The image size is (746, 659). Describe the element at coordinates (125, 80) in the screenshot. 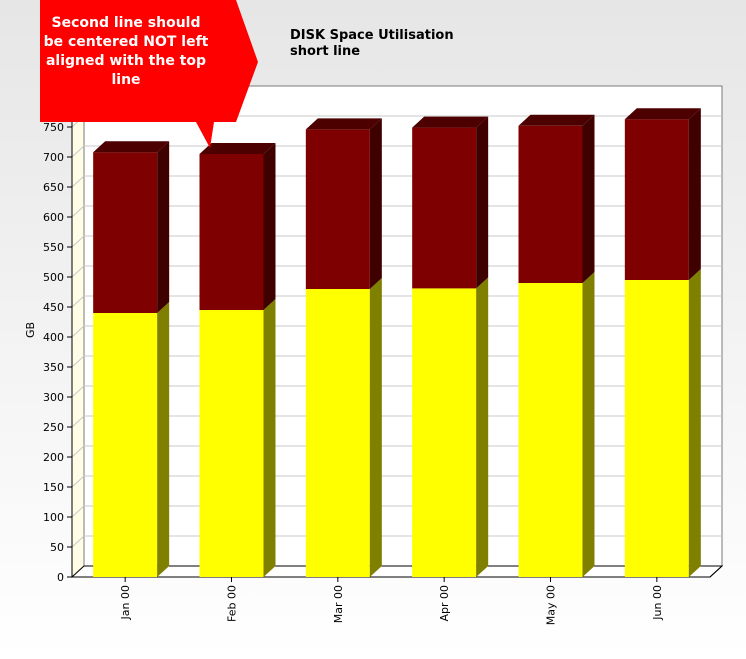

I see `callout-line-4: line` at that location.